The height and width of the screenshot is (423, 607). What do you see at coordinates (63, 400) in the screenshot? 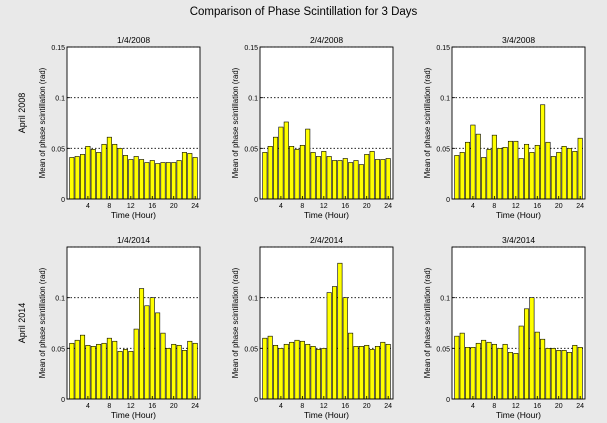
I see `y-tick-label: 0` at bounding box center [63, 400].